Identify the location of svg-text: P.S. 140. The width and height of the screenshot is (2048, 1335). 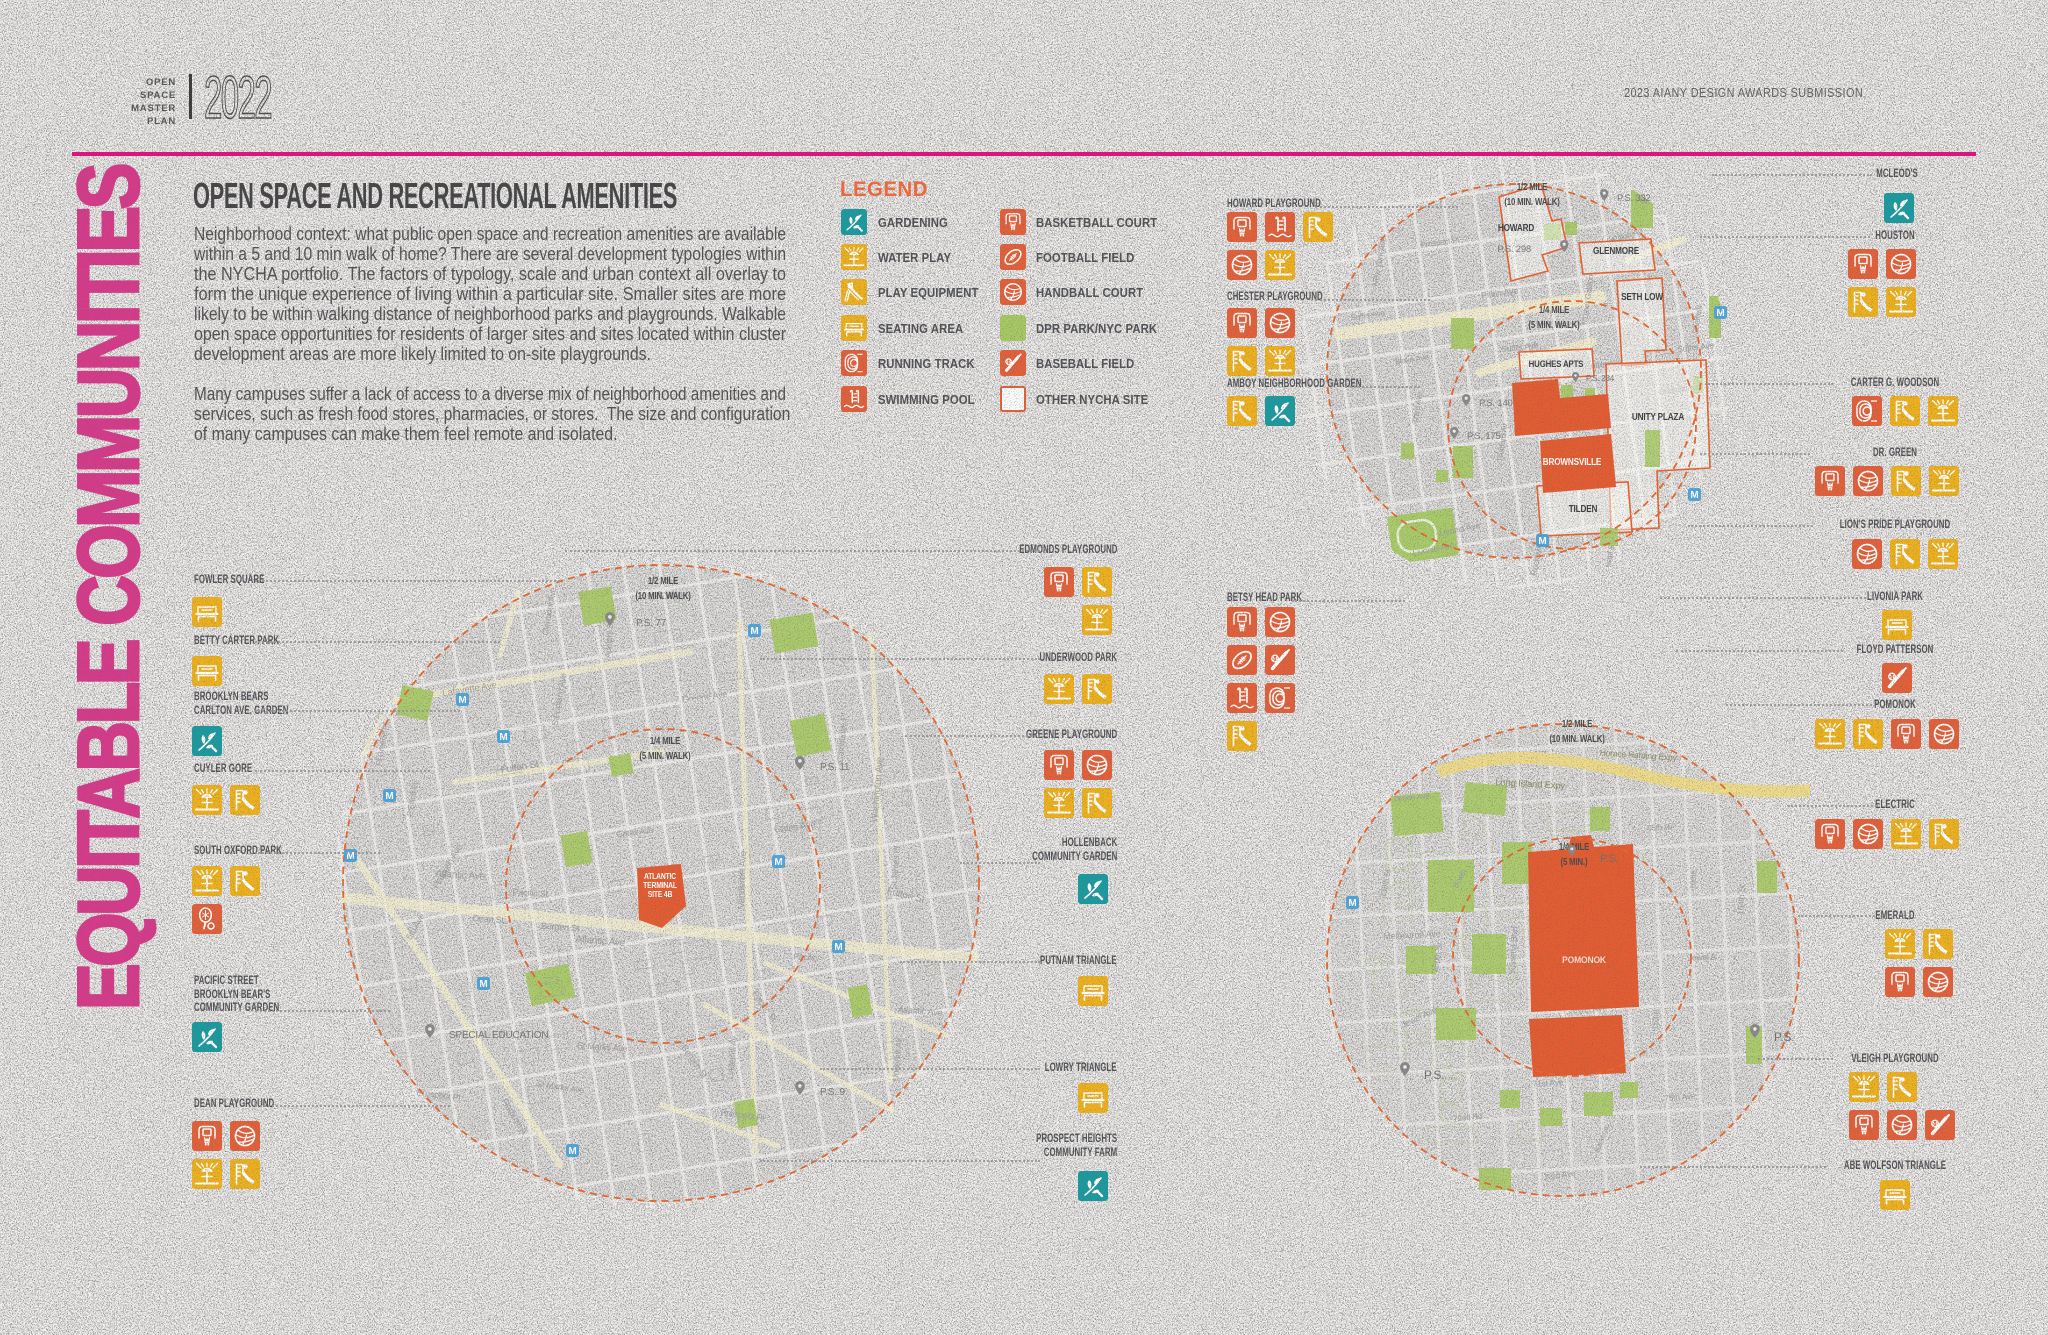
(1496, 403).